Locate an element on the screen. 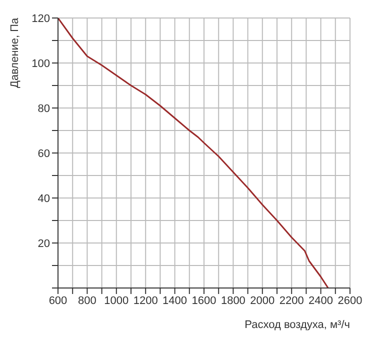 Image resolution: width=367 pixels, height=350 pixels. y-tick-label: 120 is located at coordinates (41, 18).